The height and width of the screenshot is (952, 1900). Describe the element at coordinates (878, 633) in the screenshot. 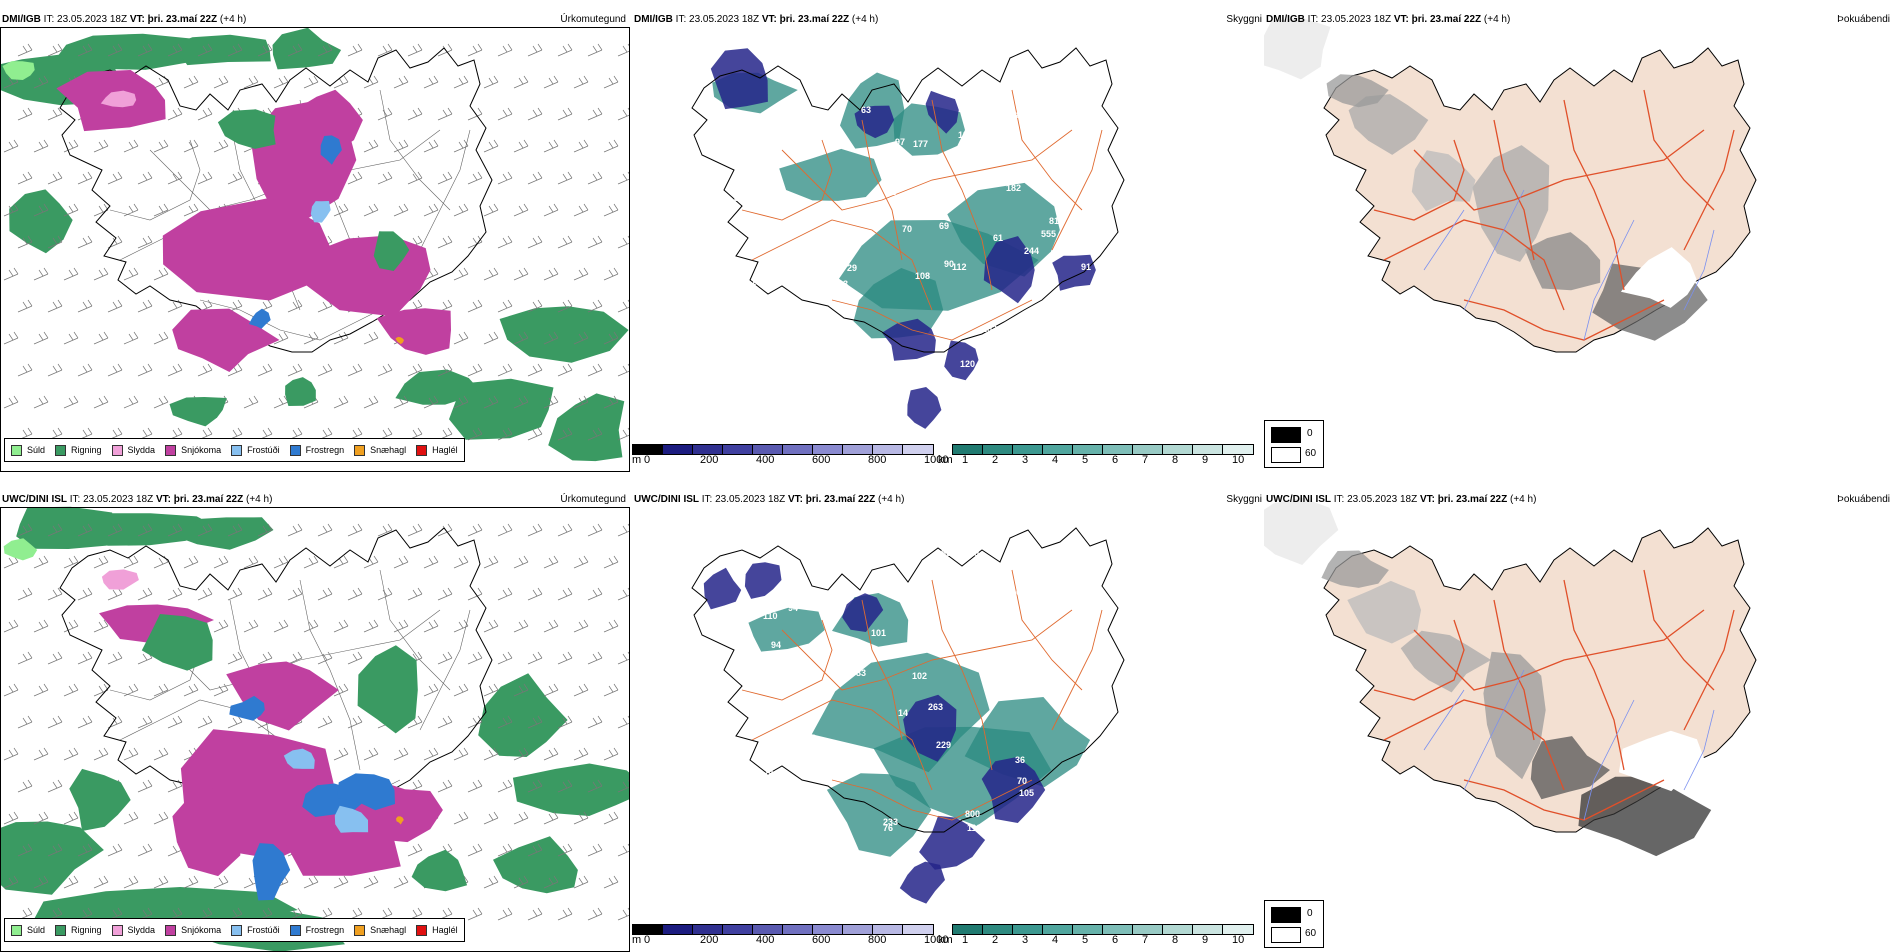

I see `visibility-value-label: 101` at that location.